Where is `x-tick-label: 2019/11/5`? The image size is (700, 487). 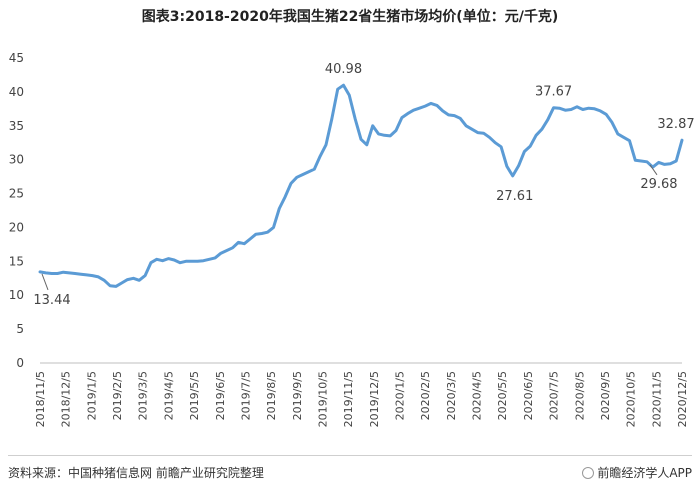 x-tick-label: 2019/11/5 is located at coordinates (348, 399).